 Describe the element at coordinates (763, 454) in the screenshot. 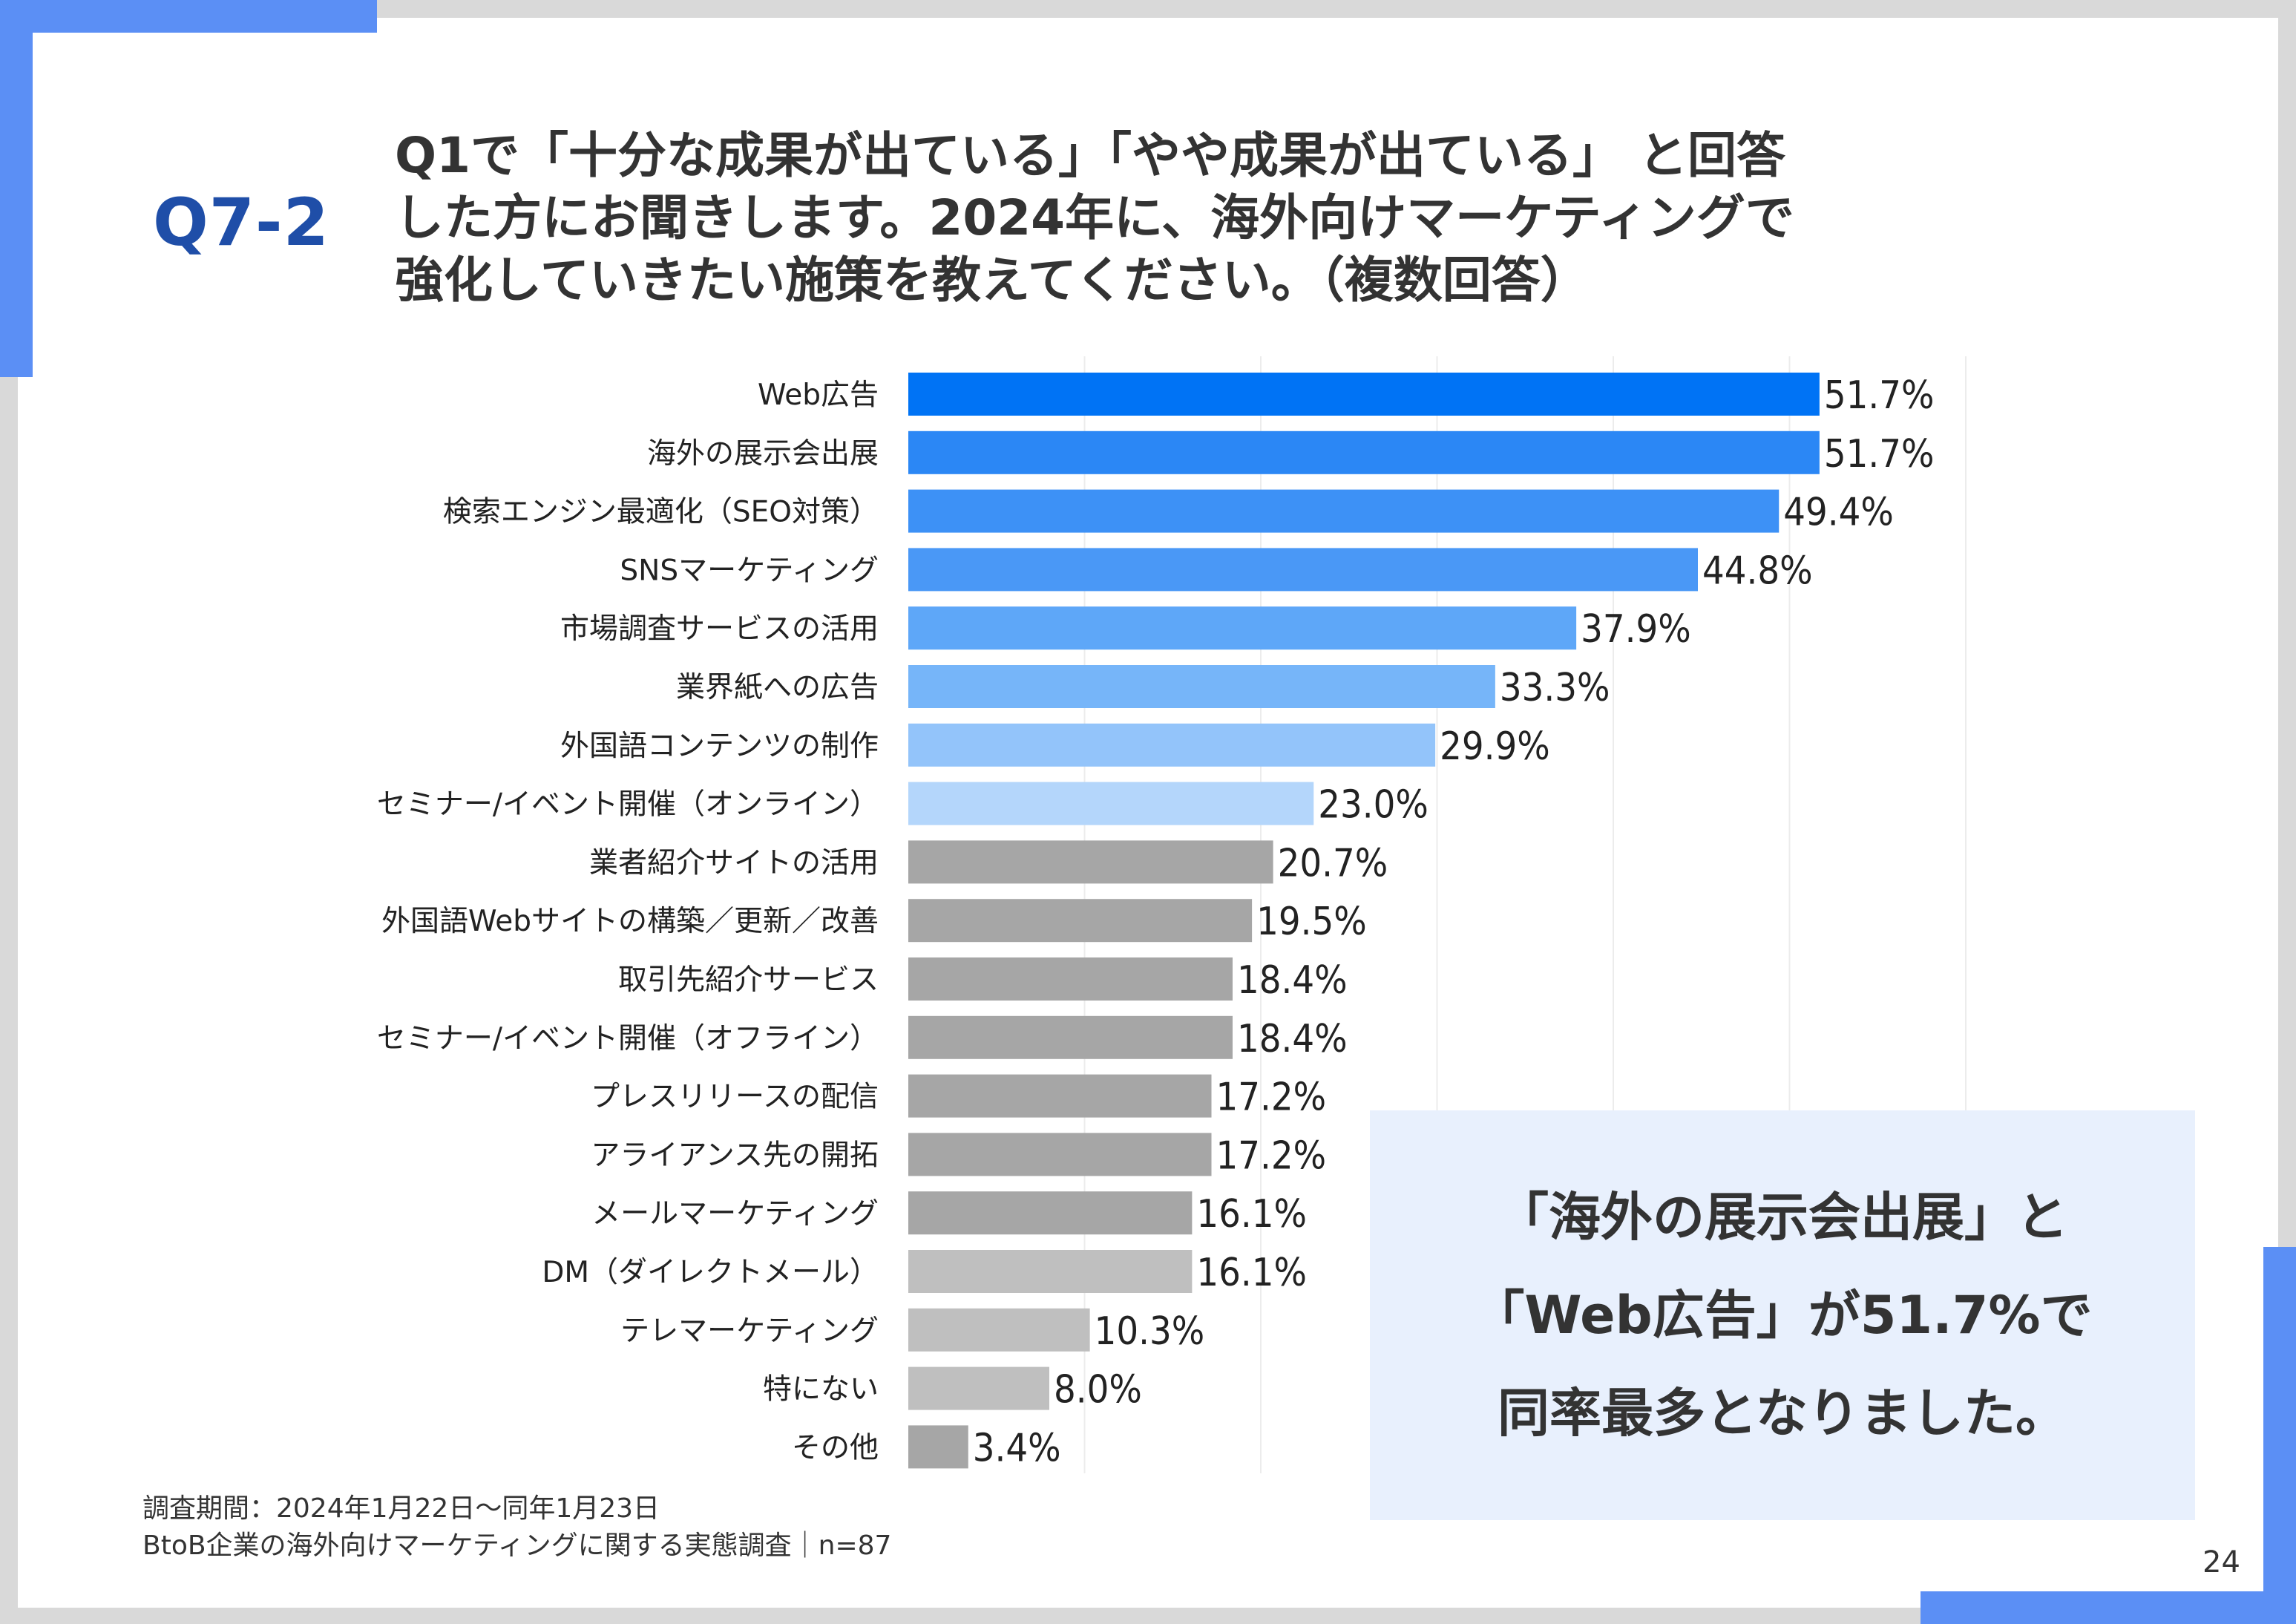

I see `category-label: 海外の展示会出展` at that location.